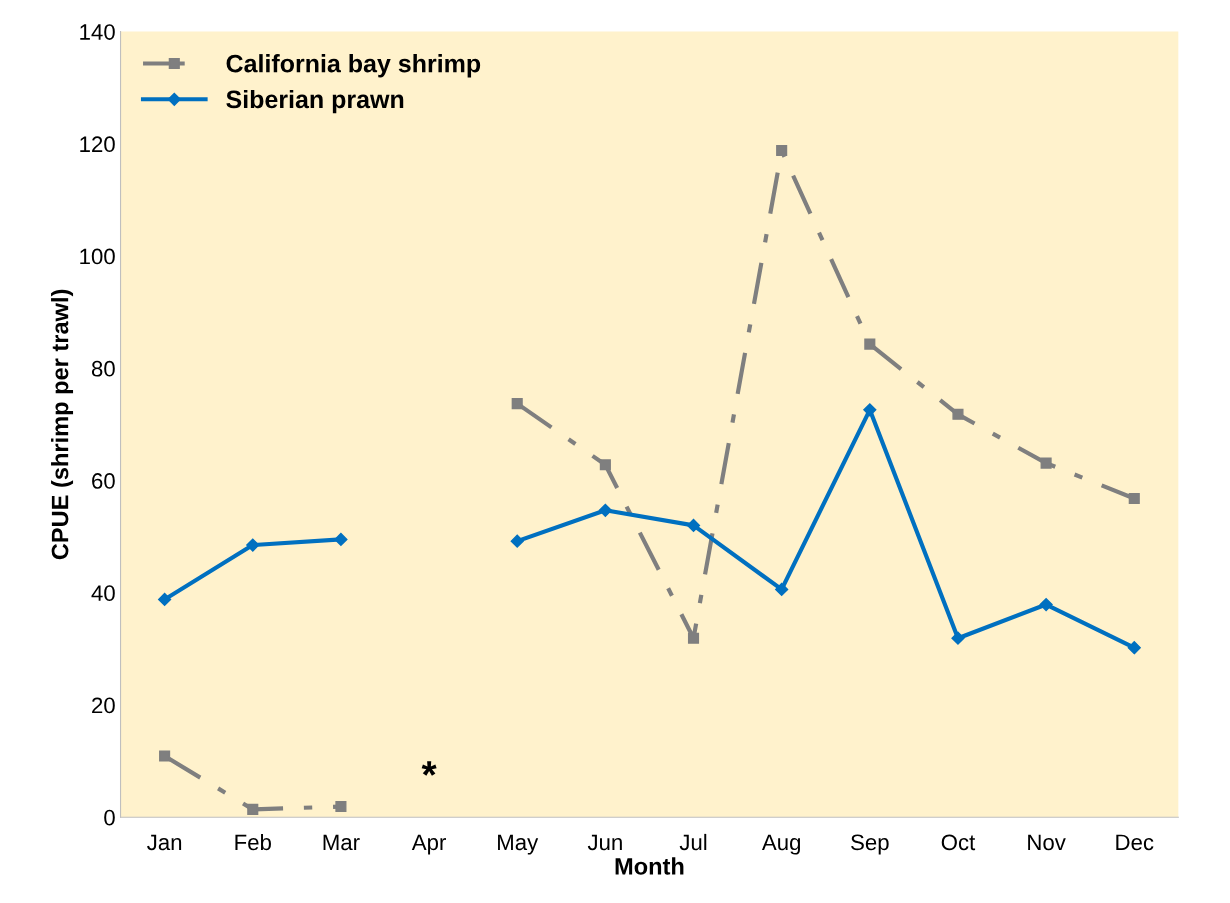 This screenshot has width=1230, height=903. I want to click on legend-label: California bay shrimp, so click(353, 66).